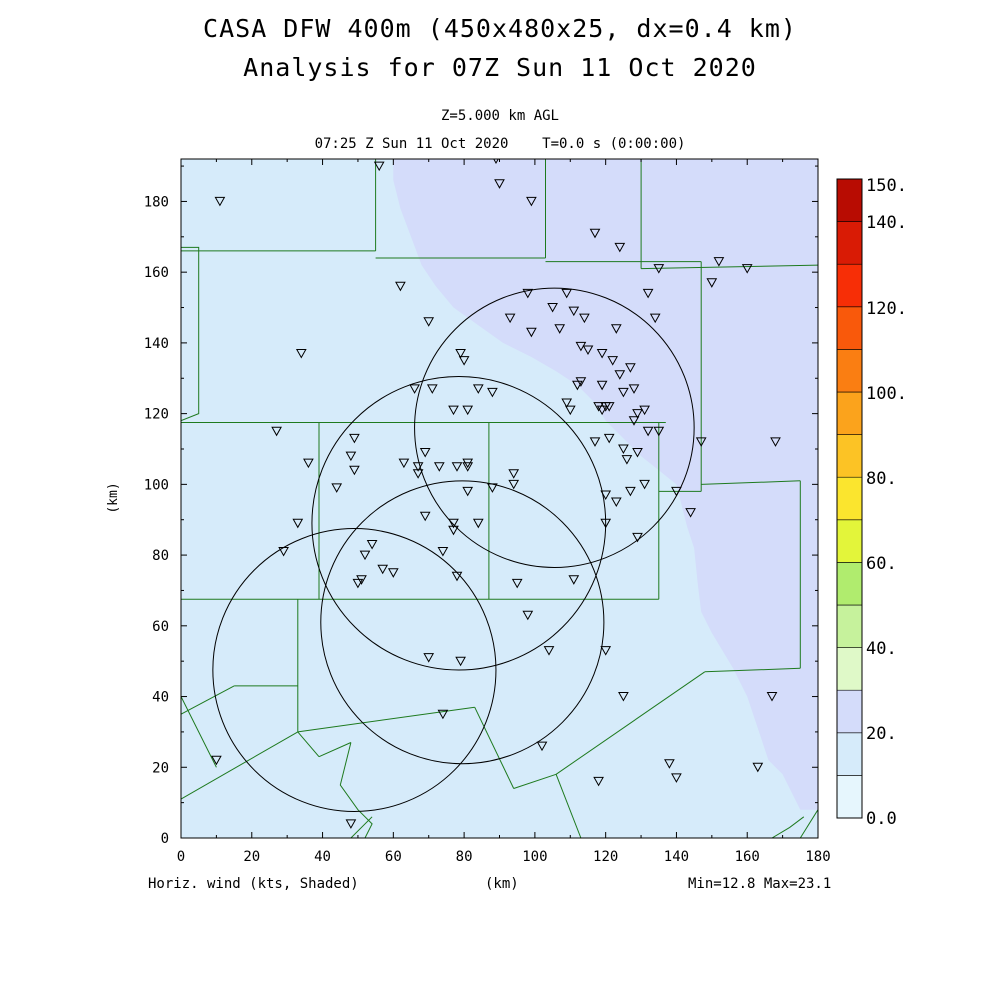  What do you see at coordinates (499, 116) in the screenshot?
I see `level-label: Z=5.000 km AGL` at bounding box center [499, 116].